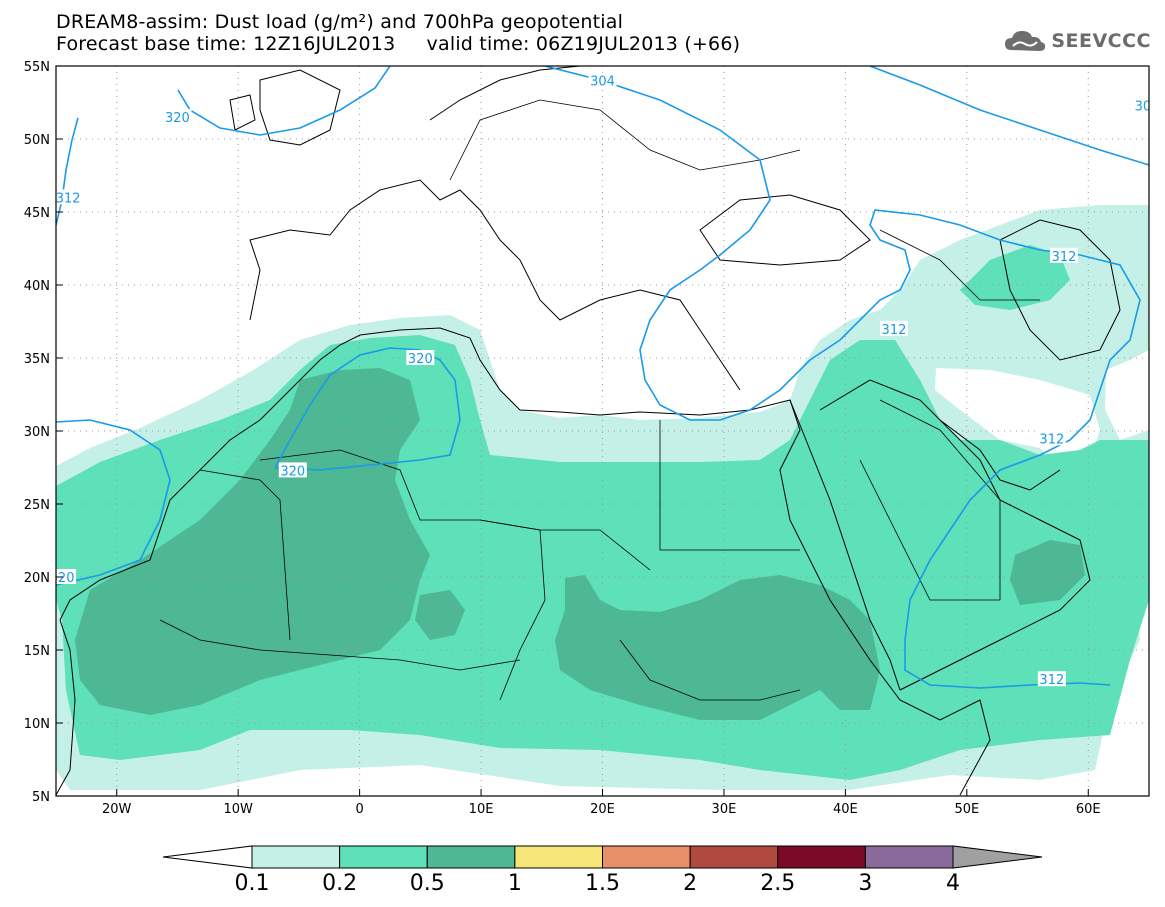 Image resolution: width=1165 pixels, height=907 pixels. Describe the element at coordinates (514, 883) in the screenshot. I see `colorbar-level-label: 1` at that location.